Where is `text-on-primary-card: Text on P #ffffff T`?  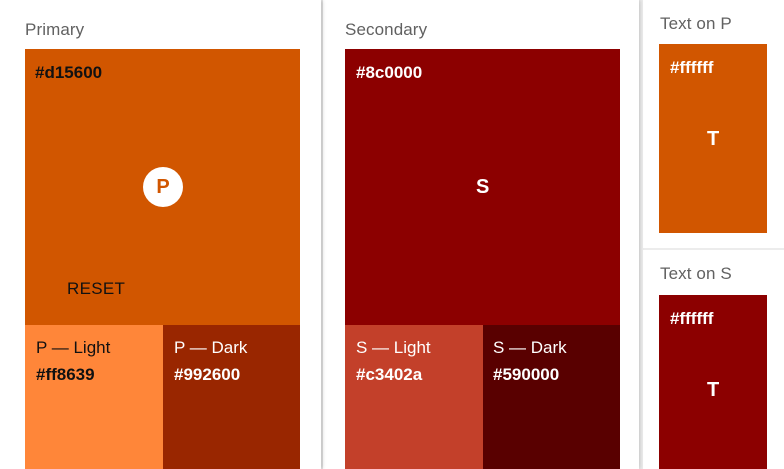 text-on-primary-card: Text on P #ffffff T is located at coordinates (713, 124).